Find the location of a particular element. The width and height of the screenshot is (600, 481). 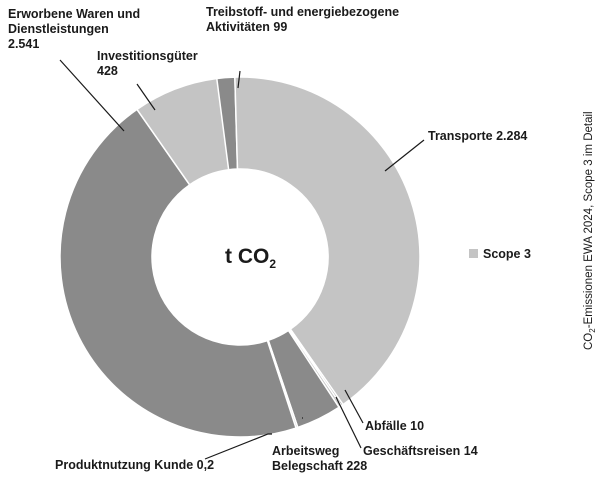

slice-label: Investitionsgüter 428 is located at coordinates (147, 63).